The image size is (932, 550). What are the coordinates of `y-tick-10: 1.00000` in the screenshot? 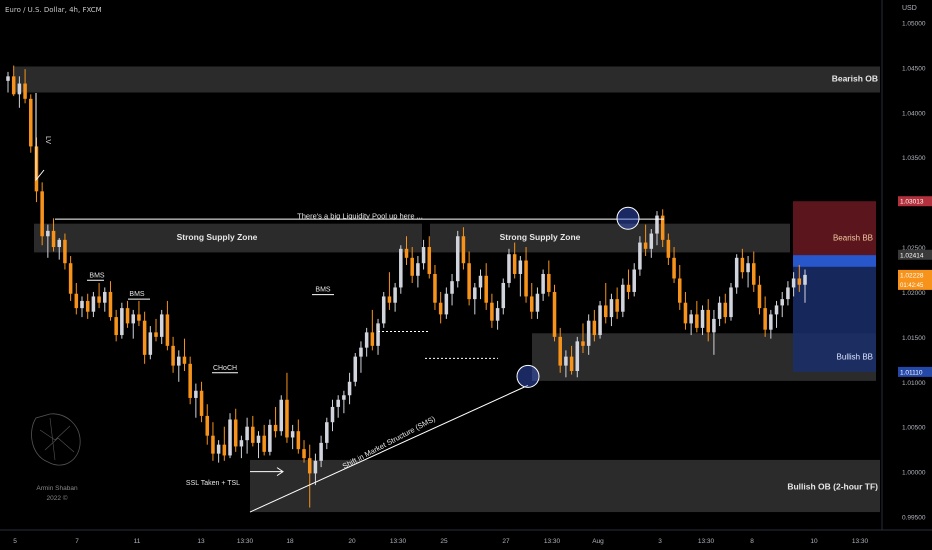 It's located at (914, 473).